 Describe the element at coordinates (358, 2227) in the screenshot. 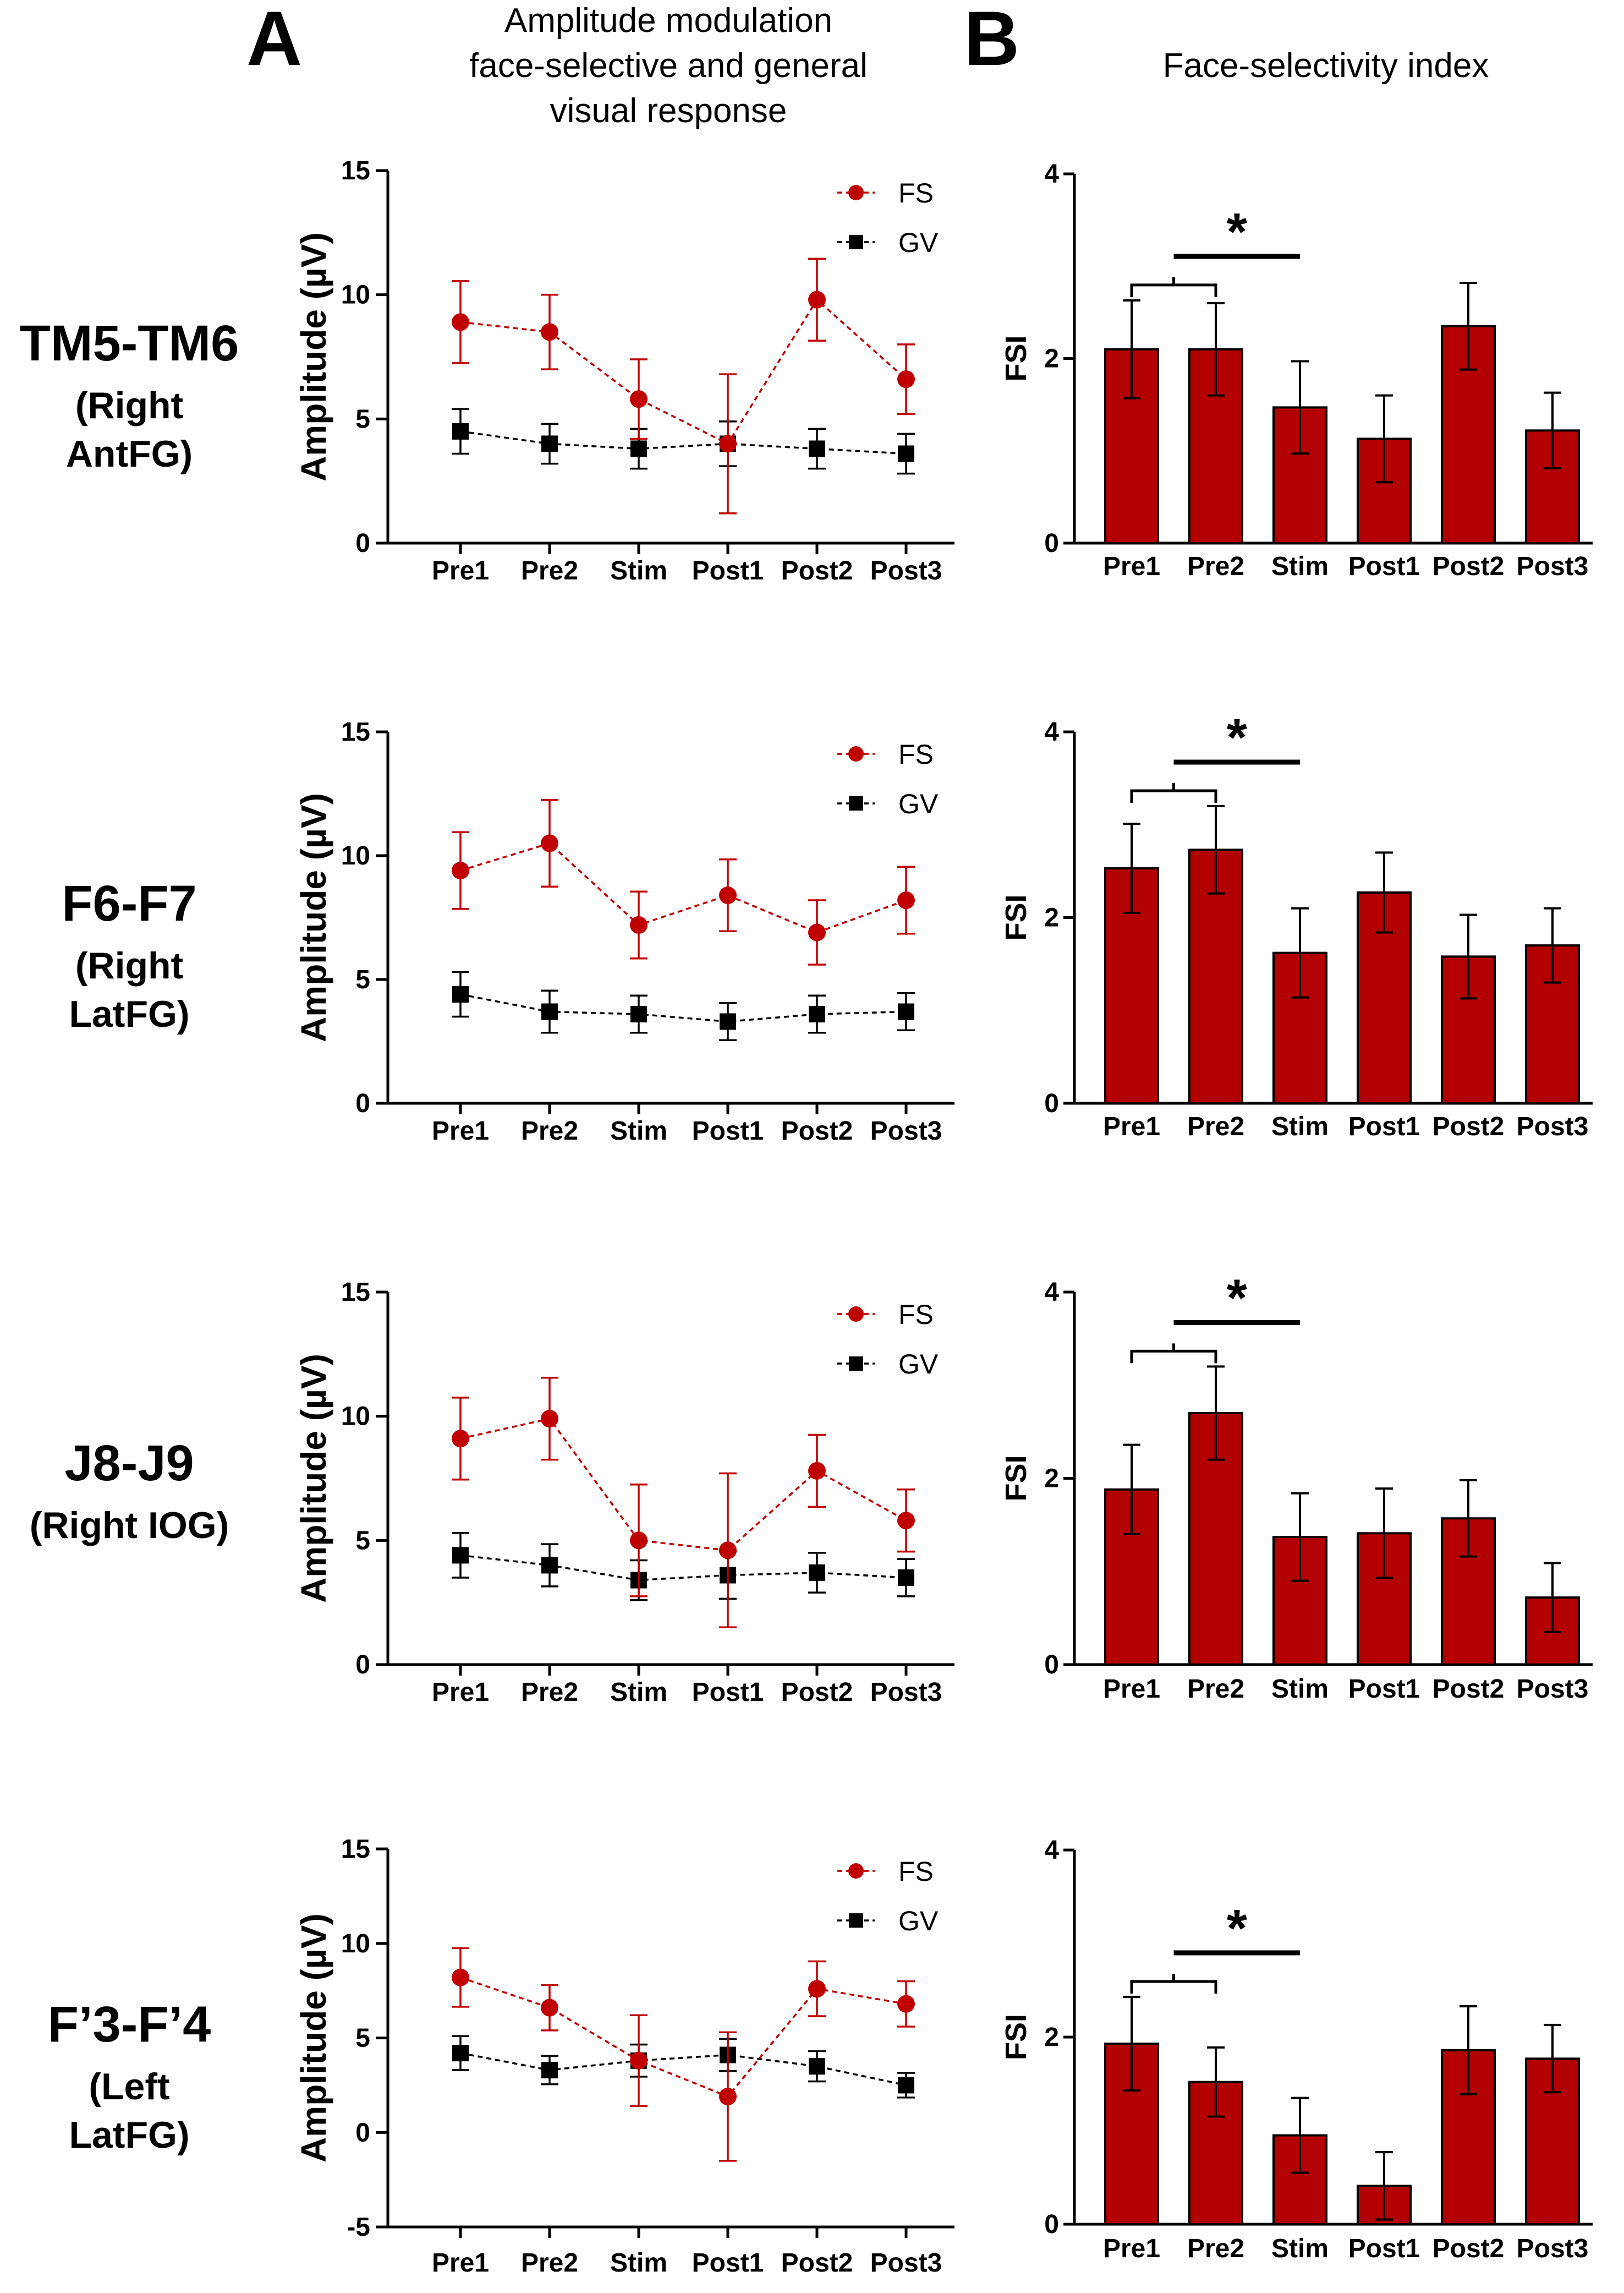

I see `y-tick-label: -5` at that location.